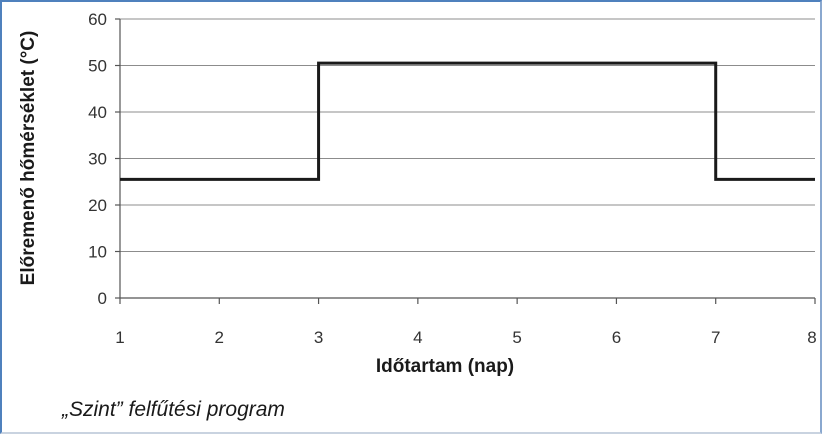 This screenshot has height=434, width=822. Describe the element at coordinates (97, 205) in the screenshot. I see `y-tick-label-20: 20` at that location.